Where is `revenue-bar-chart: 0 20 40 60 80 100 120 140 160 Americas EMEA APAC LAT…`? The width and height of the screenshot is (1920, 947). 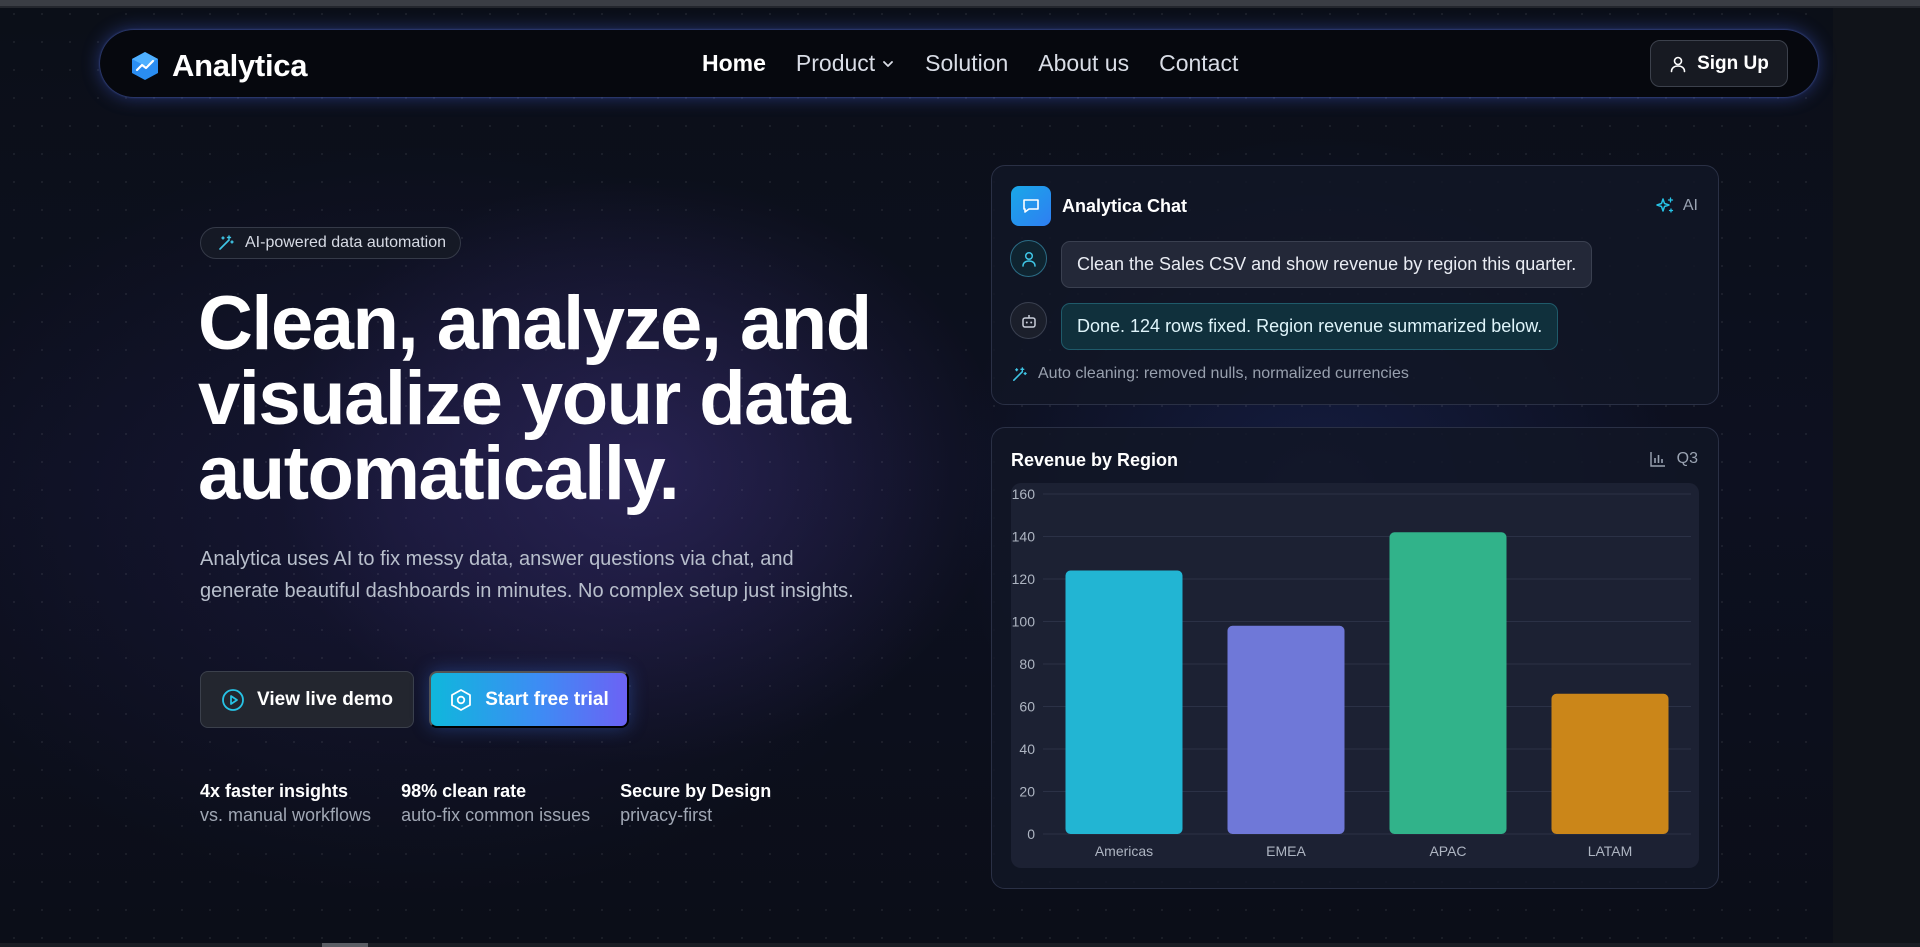 revenue-bar-chart: 0 20 40 60 80 100 120 140 160 Americas EMEA APAC LAT… is located at coordinates (1351, 672).